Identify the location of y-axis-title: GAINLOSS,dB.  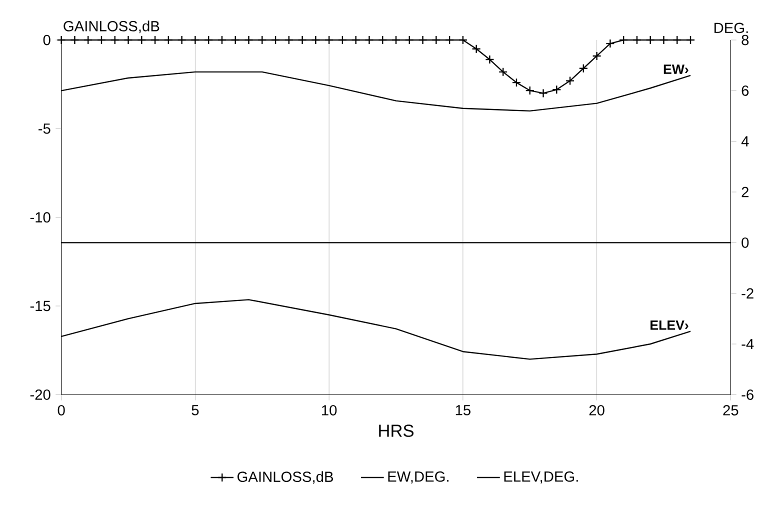
(112, 27).